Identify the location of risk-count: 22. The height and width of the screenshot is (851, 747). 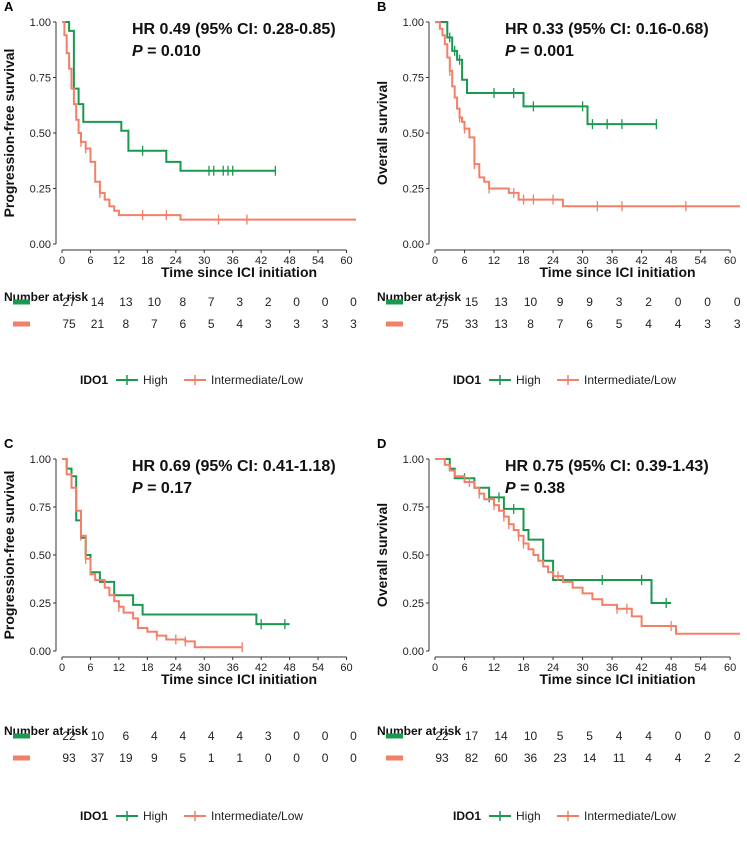
(69, 736).